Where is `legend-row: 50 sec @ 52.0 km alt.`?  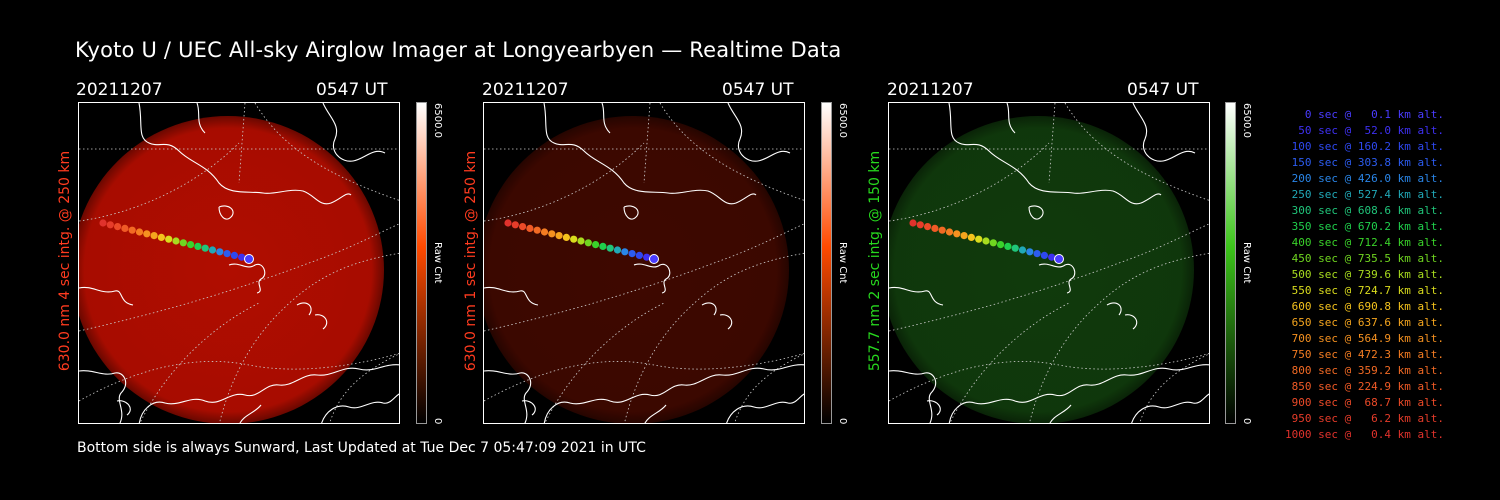
legend-row: 50 sec @ 52.0 km alt. is located at coordinates (1364, 130).